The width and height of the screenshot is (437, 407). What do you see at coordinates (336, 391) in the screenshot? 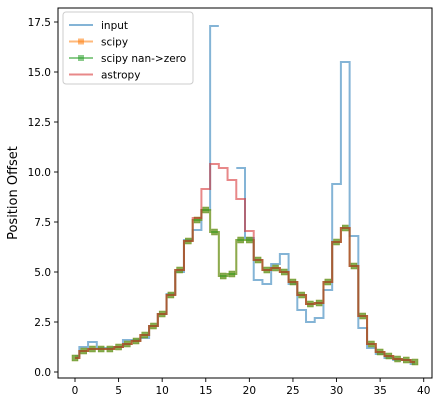
I see `x-tick-label-6: 30` at bounding box center [336, 391].